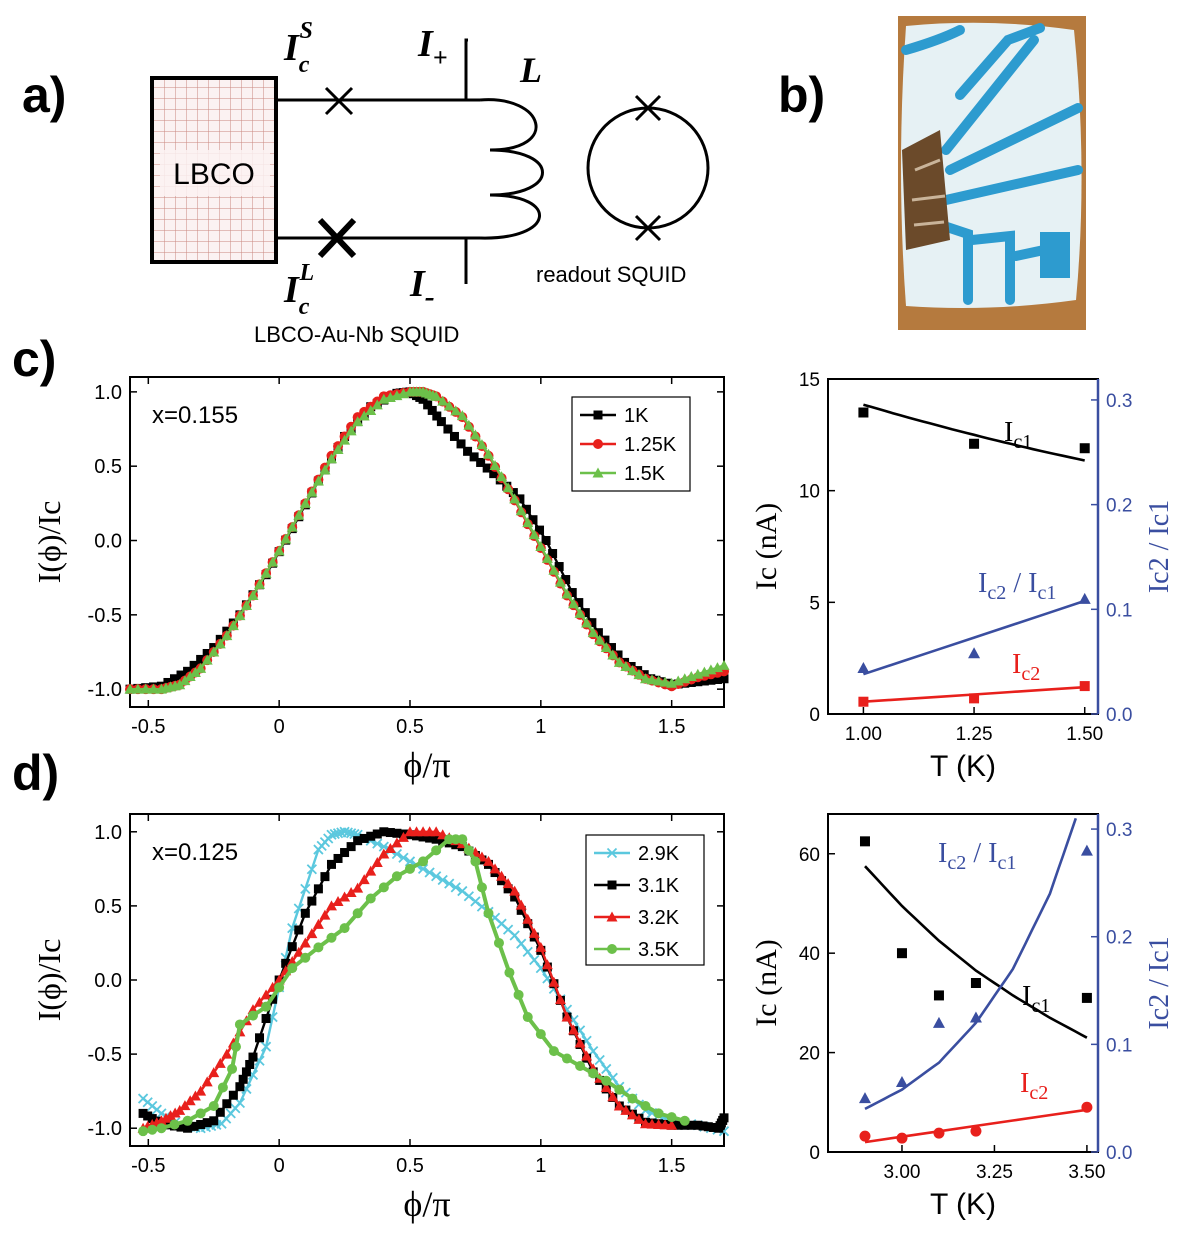 This screenshot has width=1200, height=1233. What do you see at coordinates (809, 380) in the screenshot?
I see `y-tick-label: 15` at bounding box center [809, 380].